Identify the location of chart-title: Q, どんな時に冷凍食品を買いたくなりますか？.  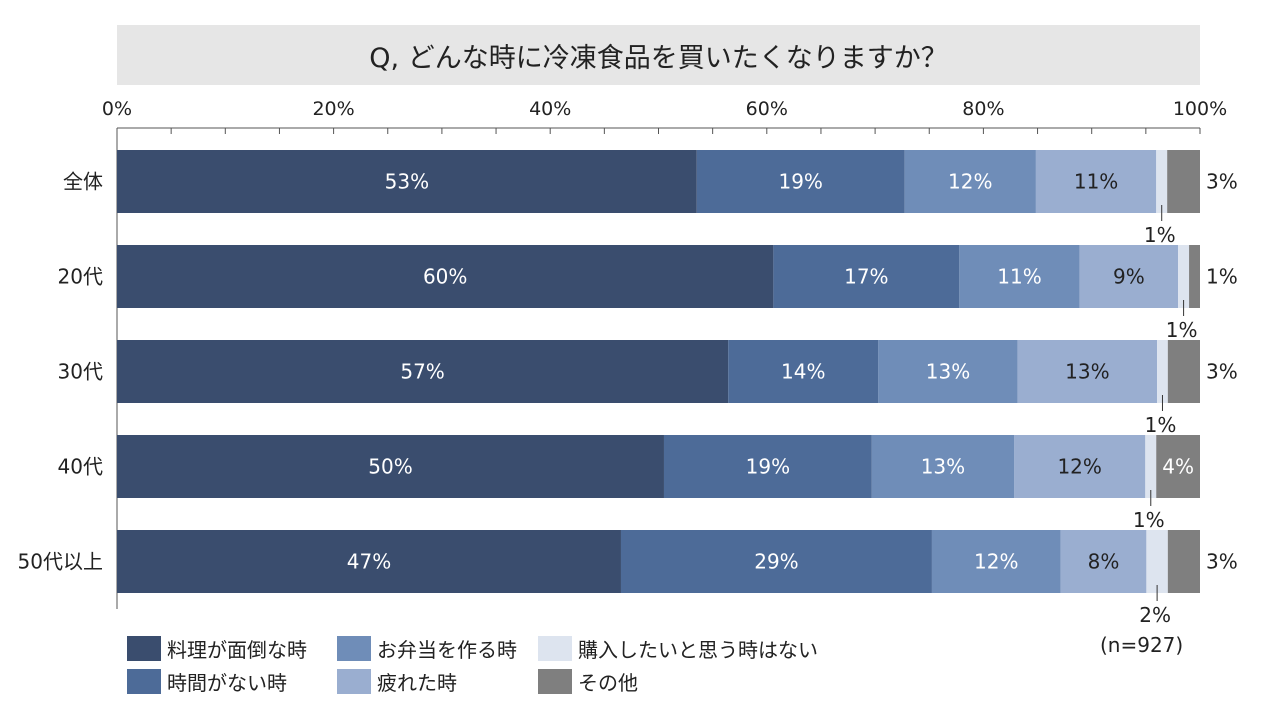
(658, 58).